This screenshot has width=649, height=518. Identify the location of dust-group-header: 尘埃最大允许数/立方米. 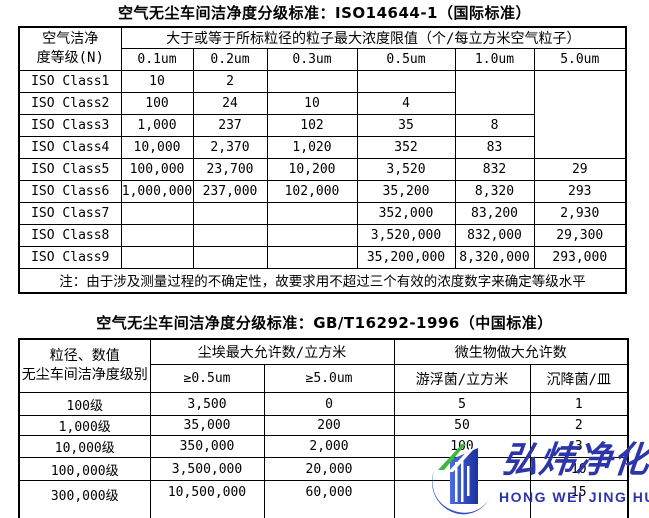
(272, 351).